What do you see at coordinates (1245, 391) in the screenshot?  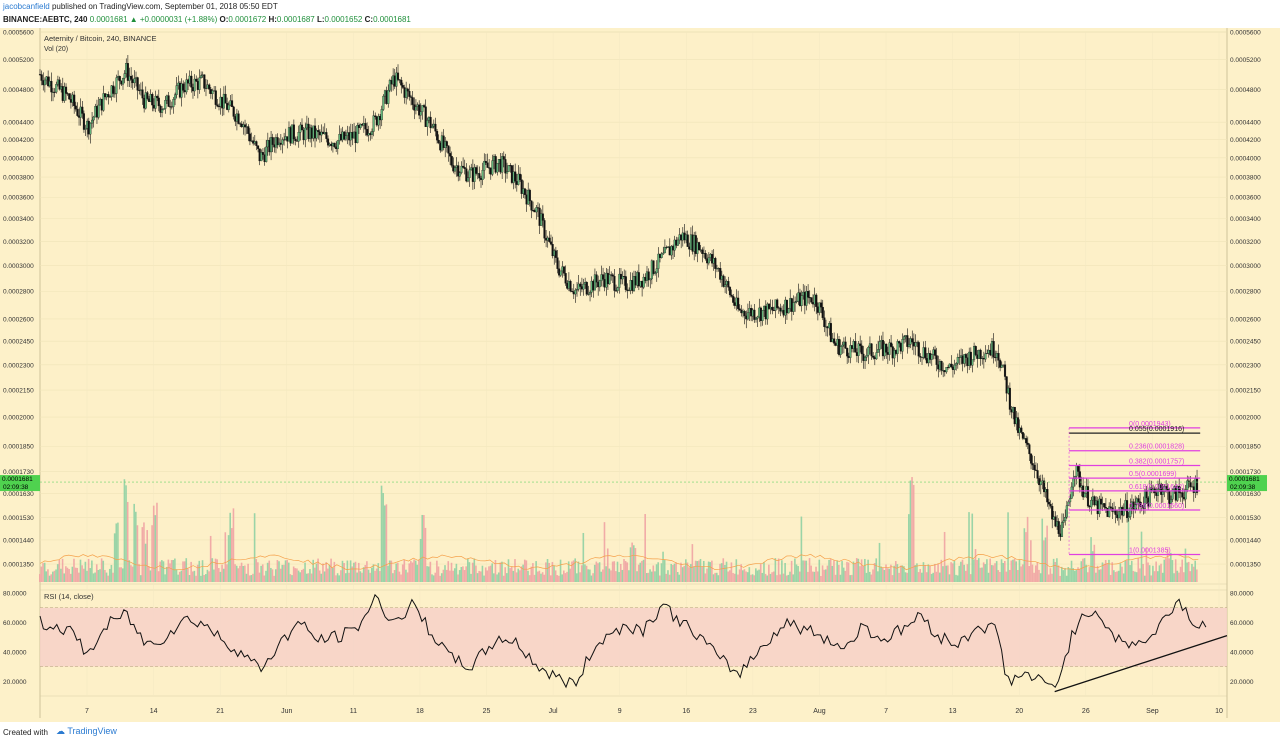 I see `price-tick-label-right: 0.0002150` at bounding box center [1245, 391].